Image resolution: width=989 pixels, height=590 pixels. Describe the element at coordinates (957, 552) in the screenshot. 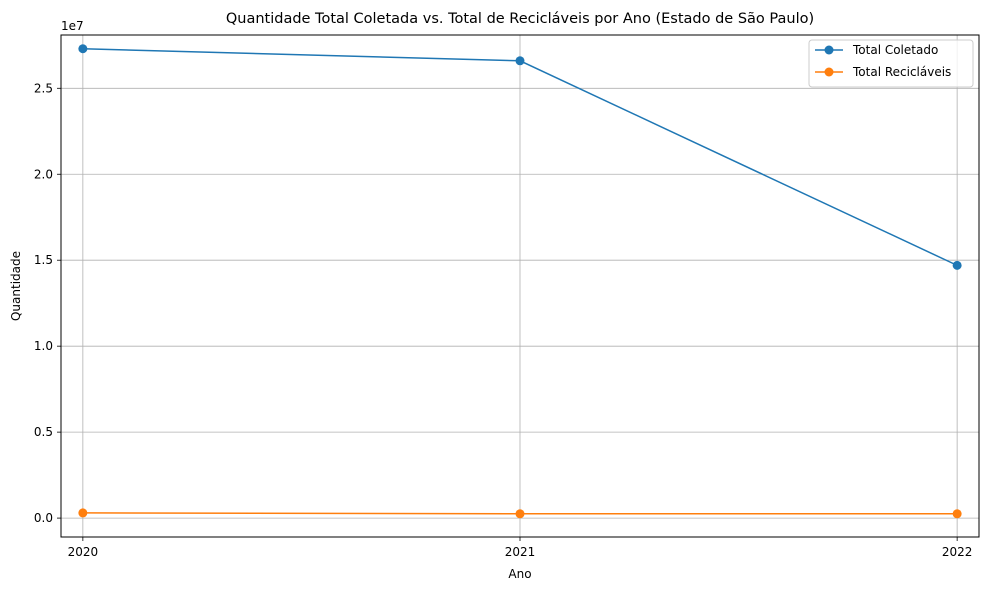

I see `x-tick-label: 2022` at that location.